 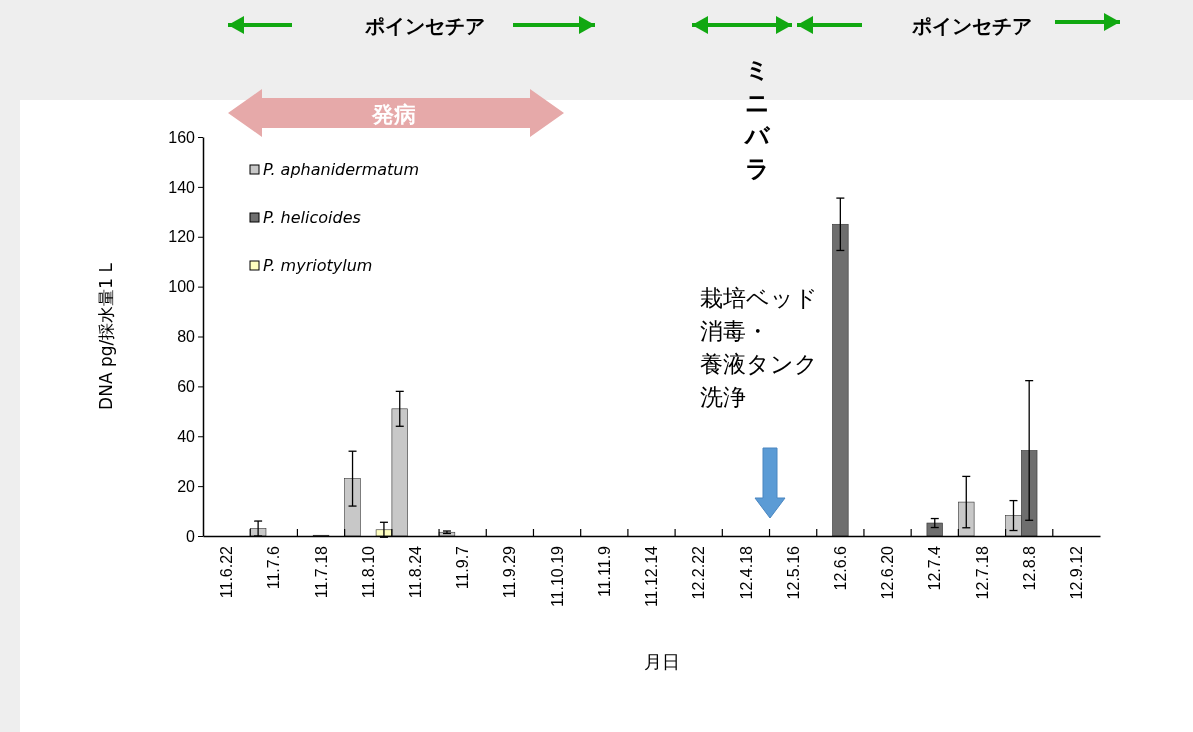 I want to click on y-tick-label: 20, so click(x=186, y=486).